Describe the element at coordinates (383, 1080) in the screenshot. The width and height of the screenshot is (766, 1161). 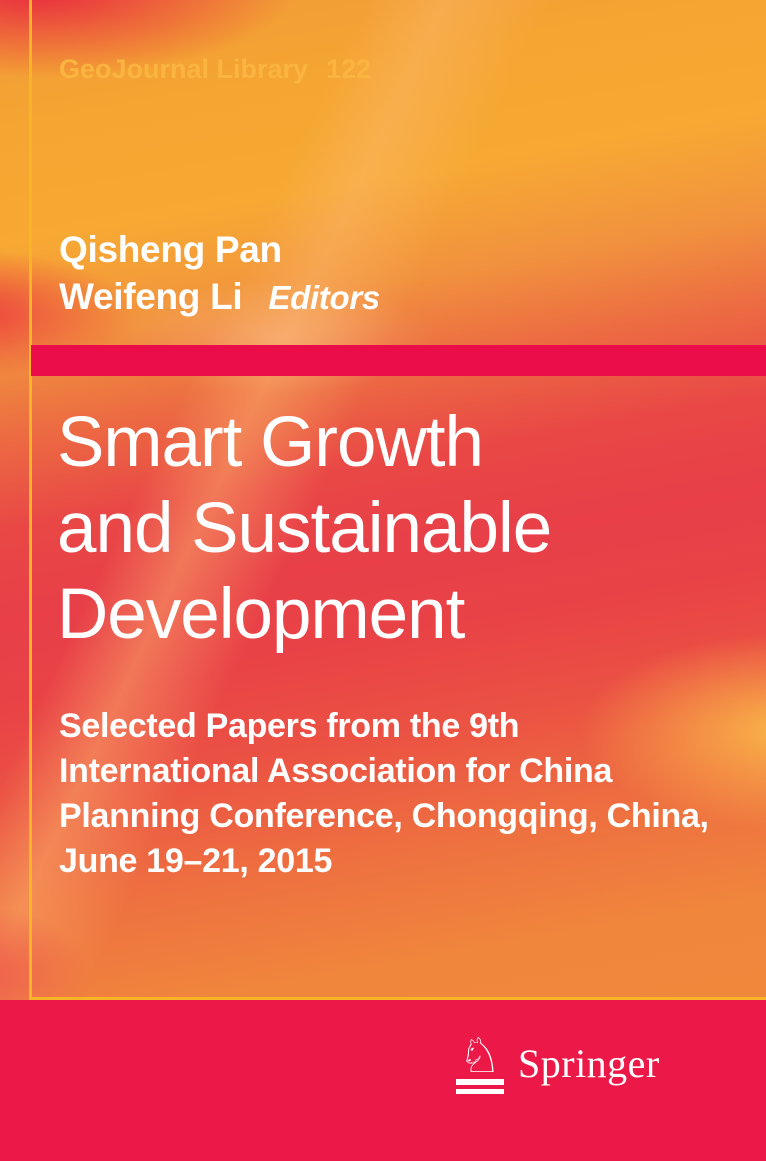
I see `publisher-band` at that location.